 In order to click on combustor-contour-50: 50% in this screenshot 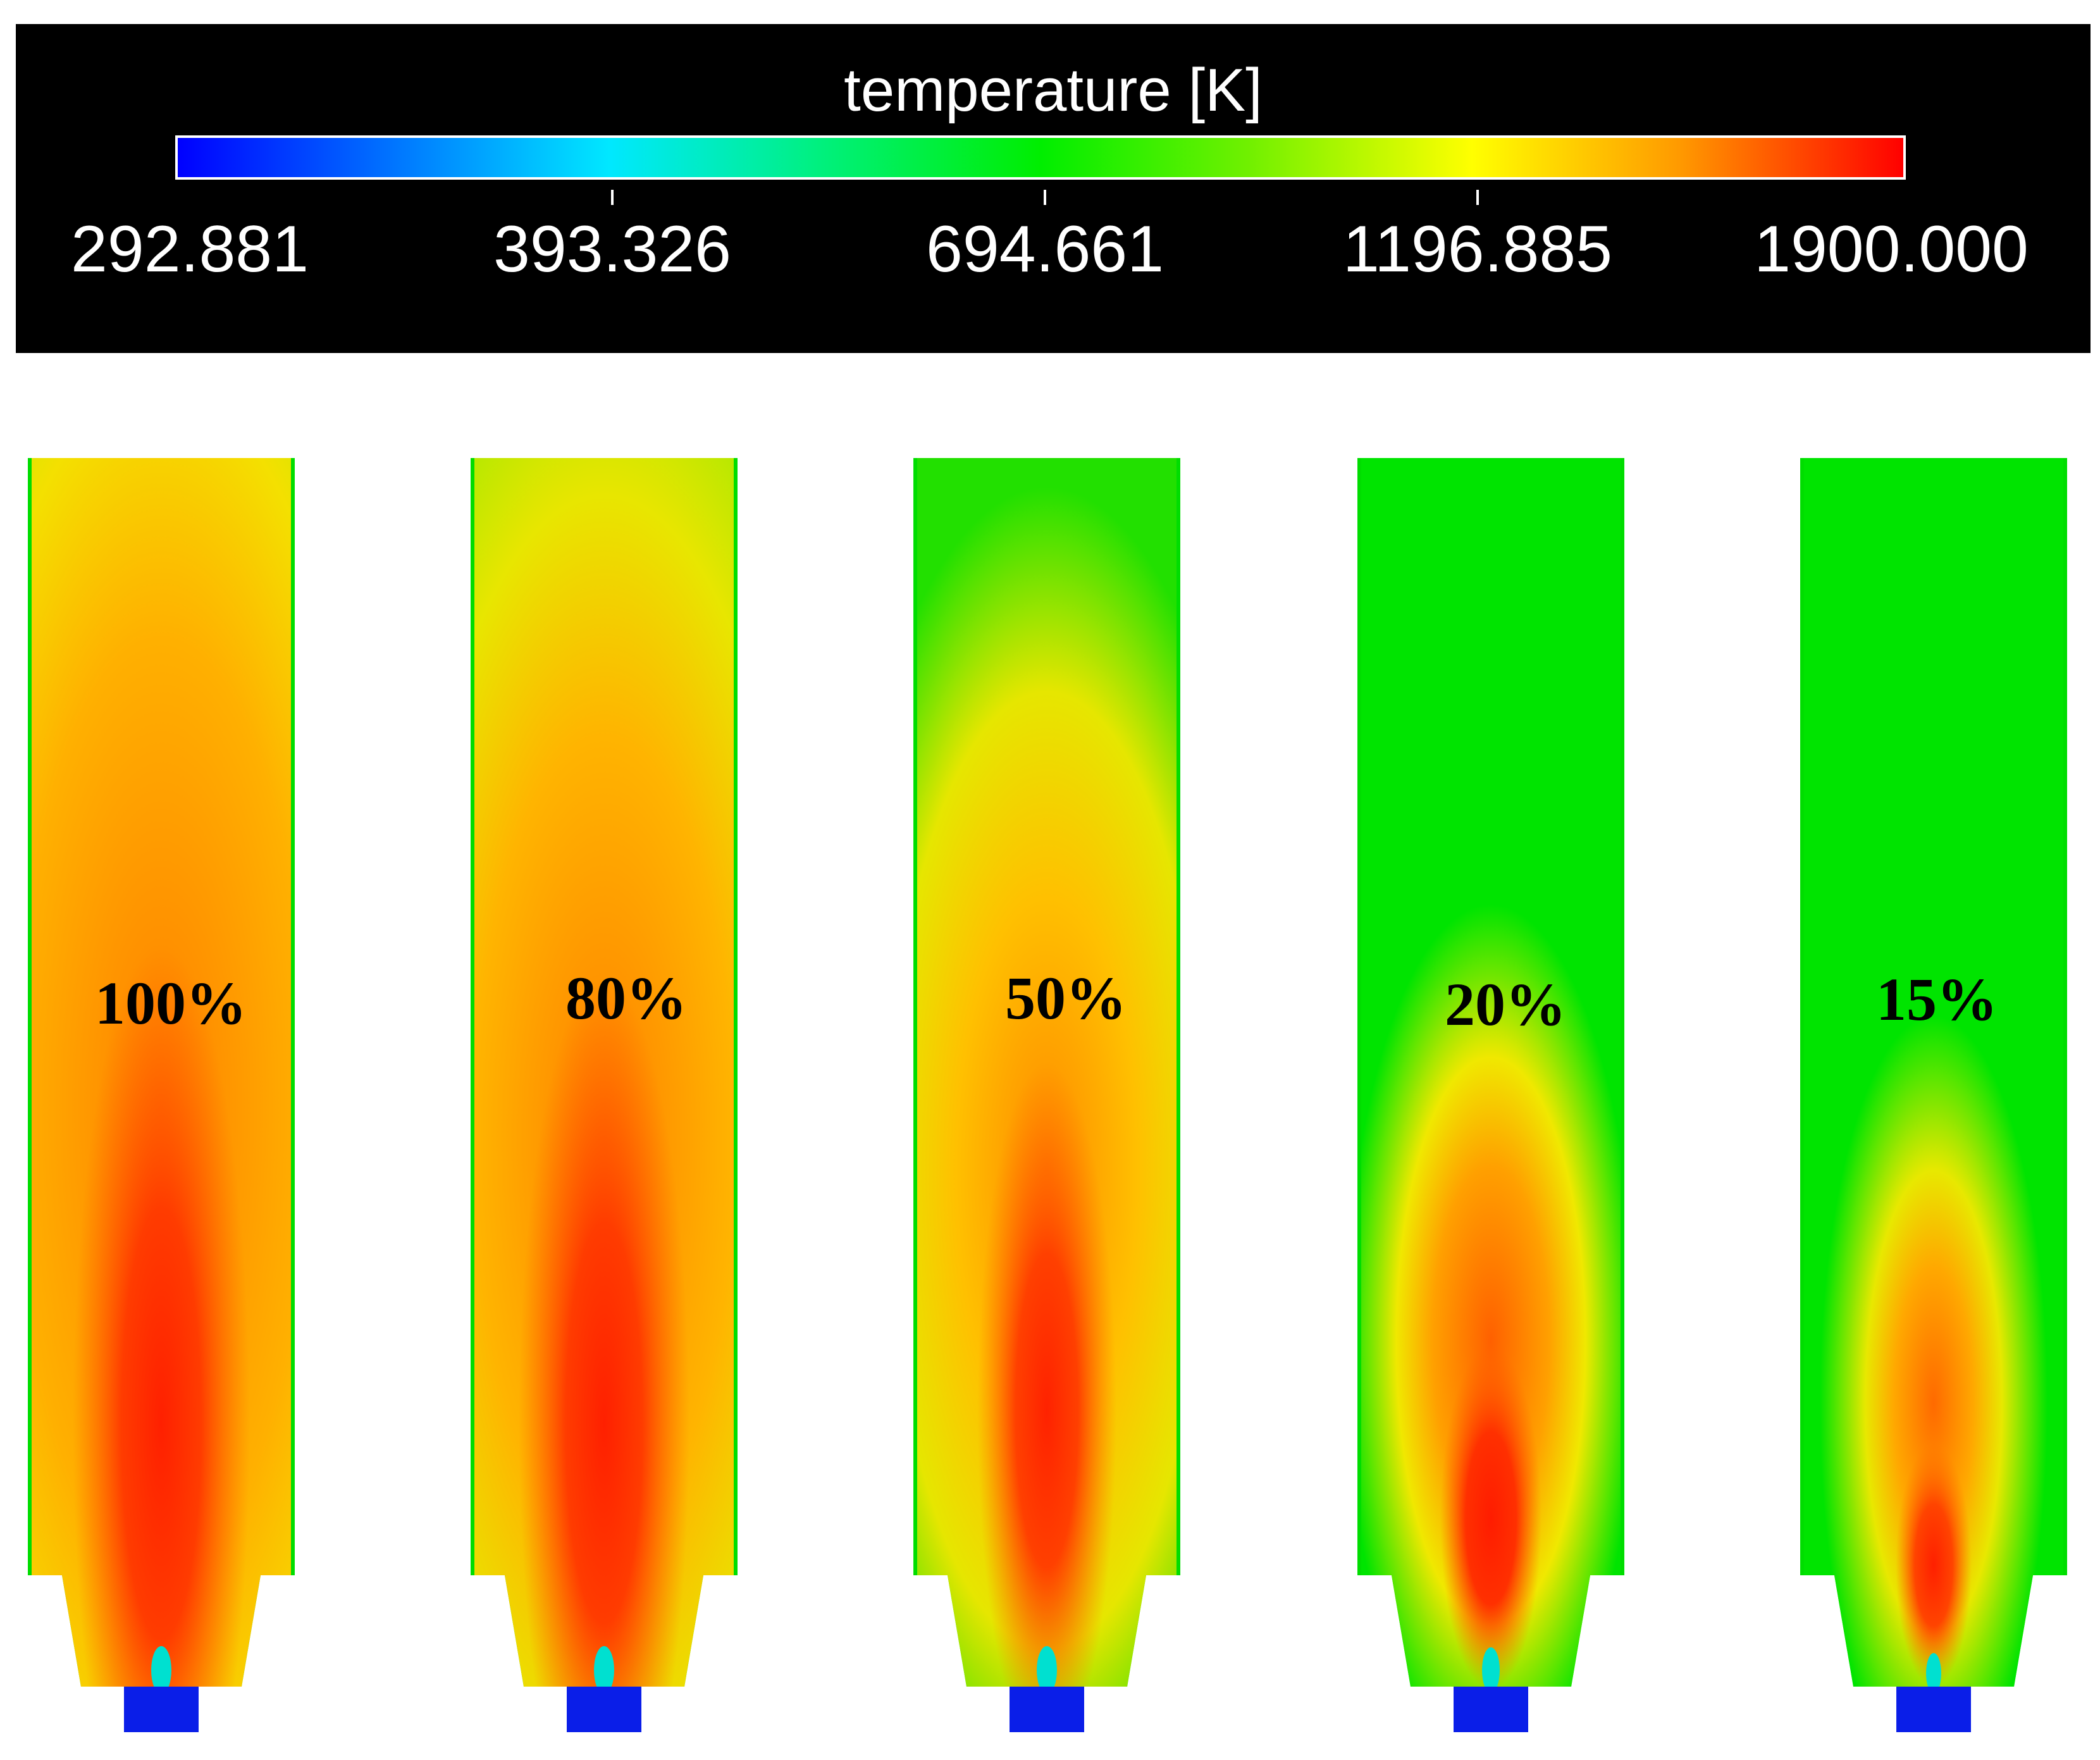, I will do `click(1046, 1095)`.